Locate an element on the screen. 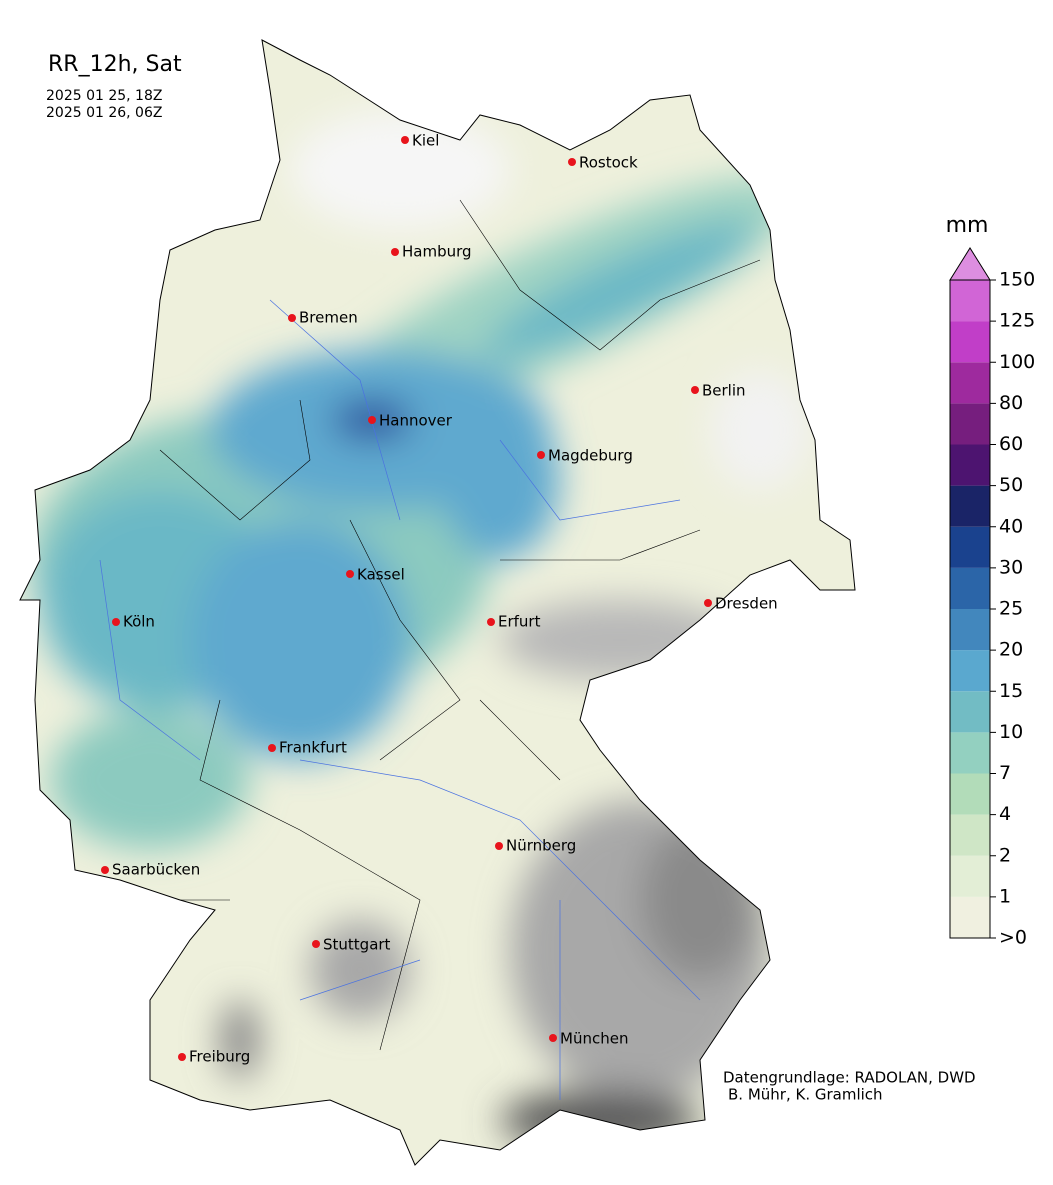 The image size is (1053, 1185). colorbar-tick-label: 2 is located at coordinates (1005, 855).